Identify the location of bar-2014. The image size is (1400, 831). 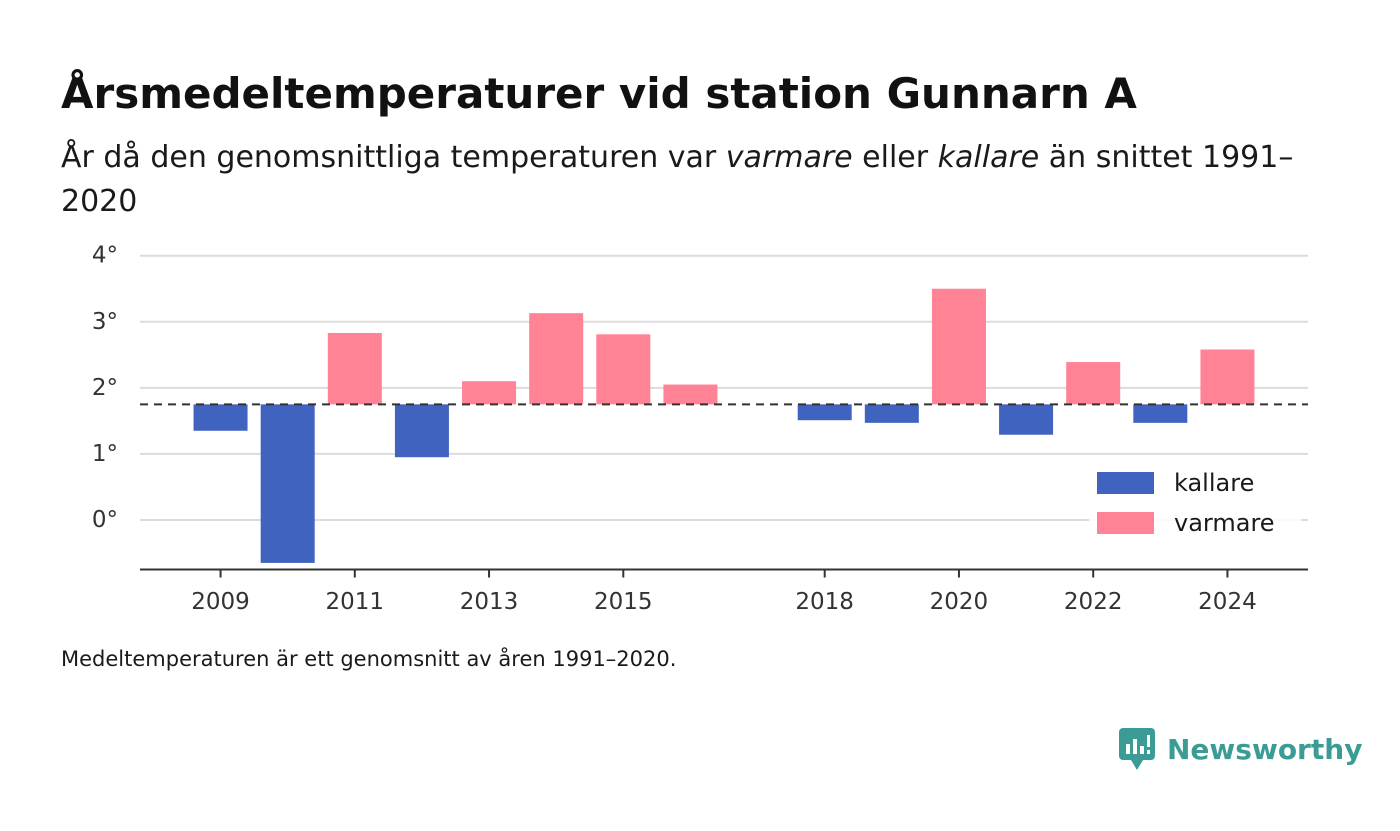
(556, 359).